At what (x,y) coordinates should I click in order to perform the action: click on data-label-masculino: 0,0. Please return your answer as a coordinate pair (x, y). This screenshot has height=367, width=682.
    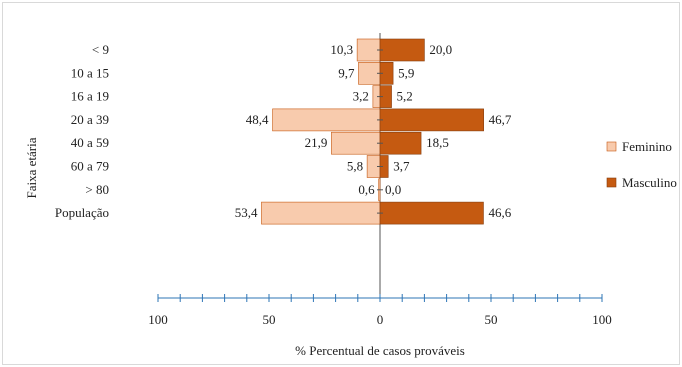
    Looking at the image, I should click on (393, 189).